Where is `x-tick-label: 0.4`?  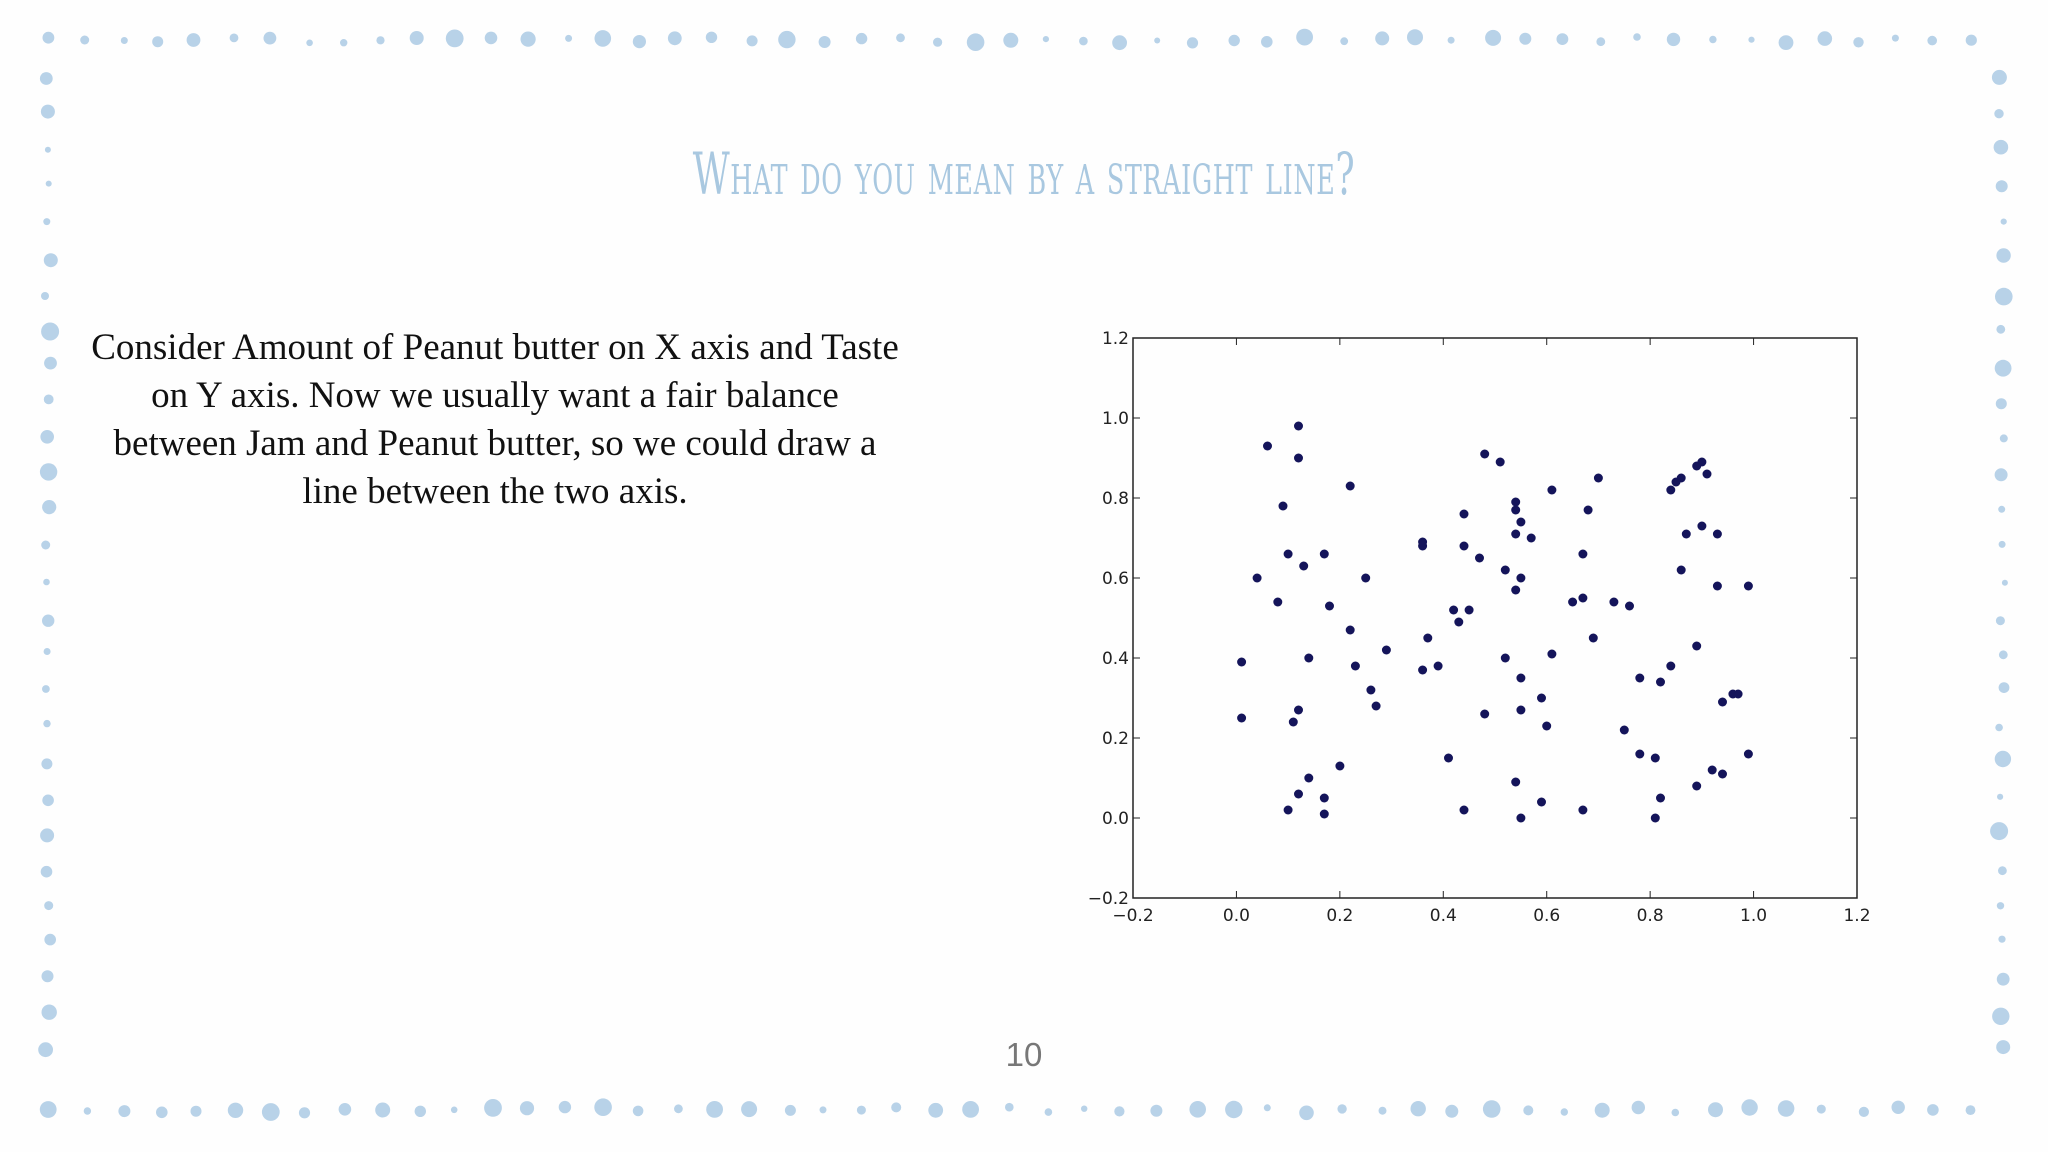 x-tick-label: 0.4 is located at coordinates (1443, 916).